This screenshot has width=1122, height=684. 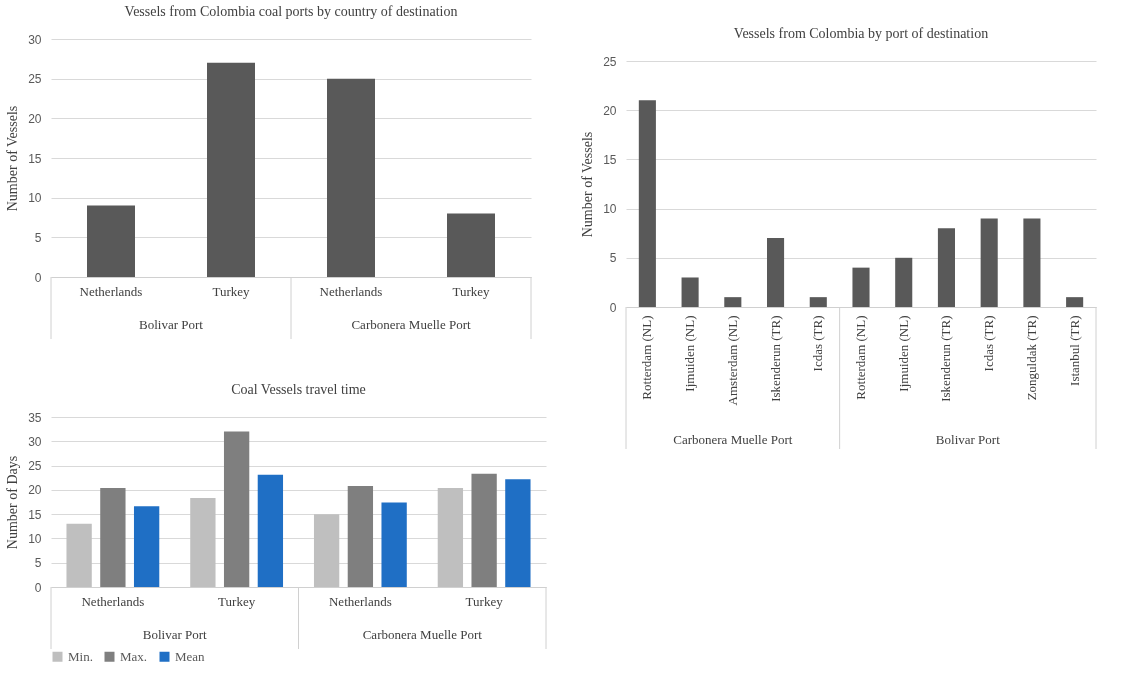 I want to click on y-axis-title: Number of Days, so click(x=13, y=502).